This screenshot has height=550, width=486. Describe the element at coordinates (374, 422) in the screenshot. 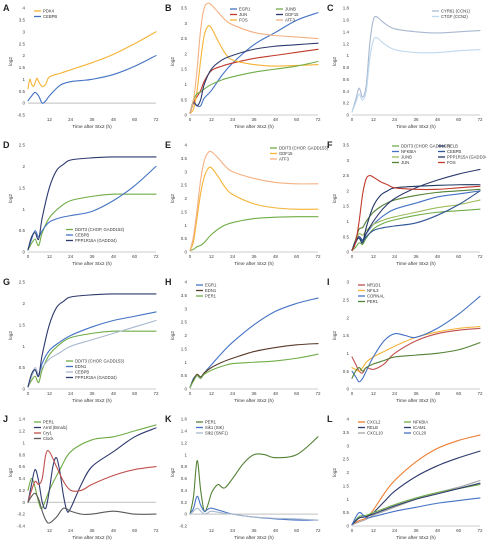

I see `legend-label: CXCL2` at that location.